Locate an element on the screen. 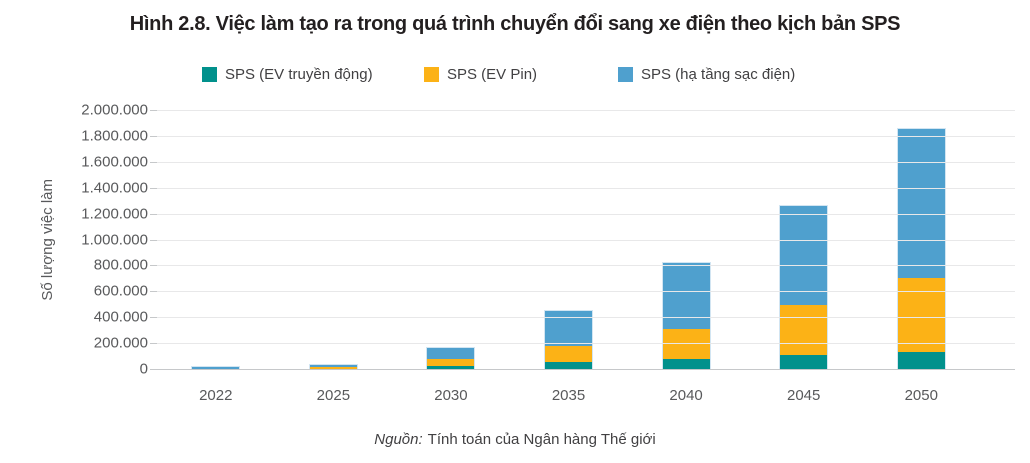  bar-slot-2035 is located at coordinates (569, 240).